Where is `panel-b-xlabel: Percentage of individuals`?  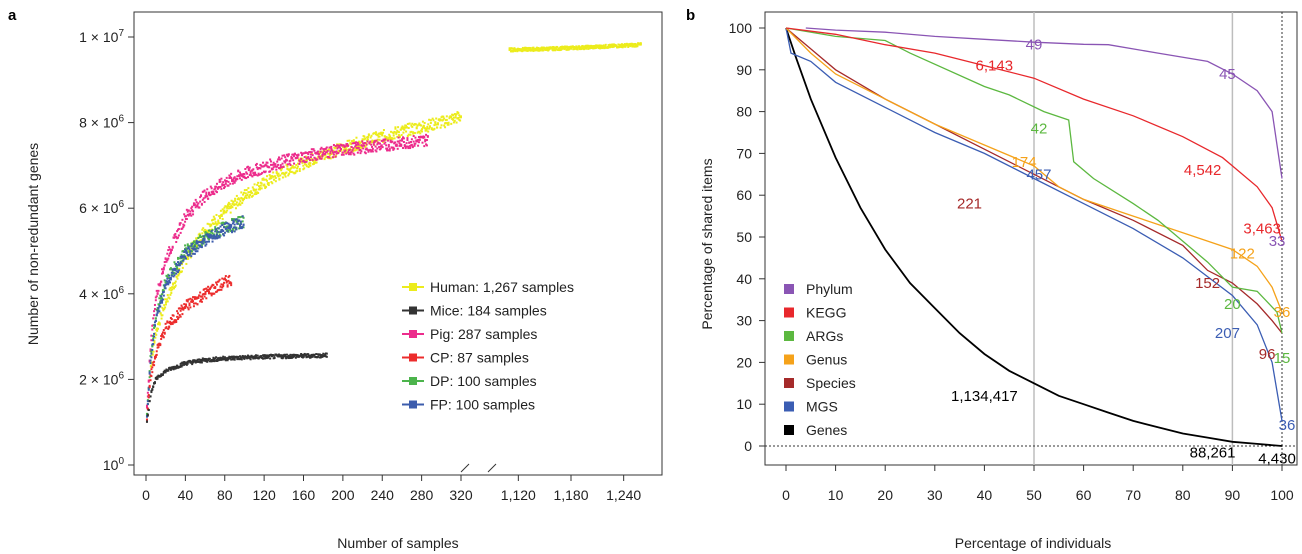 panel-b-xlabel: Percentage of individuals is located at coordinates (1033, 543).